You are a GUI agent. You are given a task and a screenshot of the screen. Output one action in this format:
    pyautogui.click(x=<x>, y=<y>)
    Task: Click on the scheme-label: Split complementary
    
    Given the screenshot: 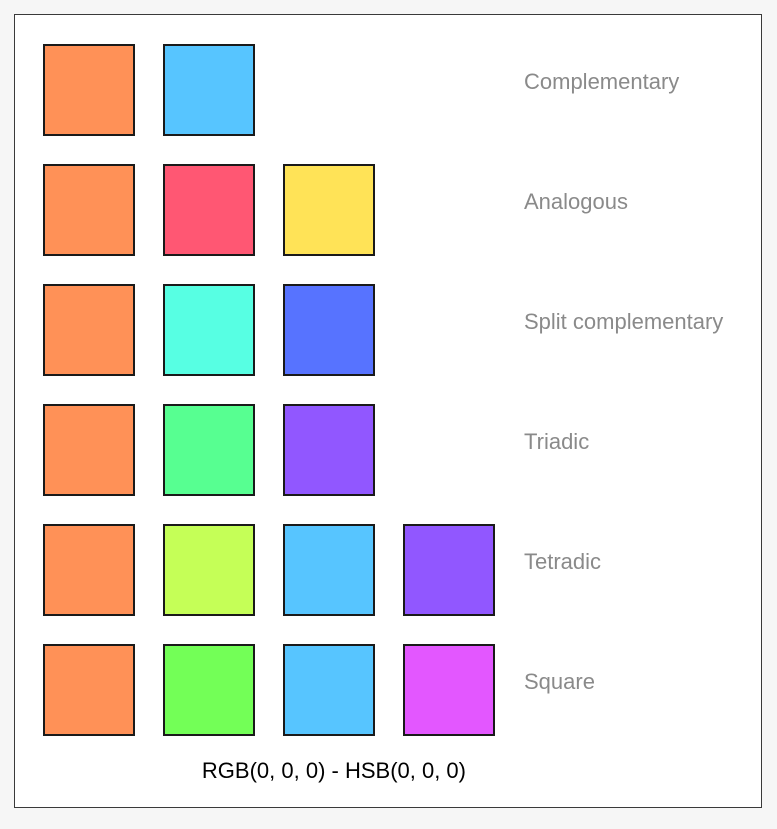 What is the action you would take?
    pyautogui.click(x=624, y=321)
    